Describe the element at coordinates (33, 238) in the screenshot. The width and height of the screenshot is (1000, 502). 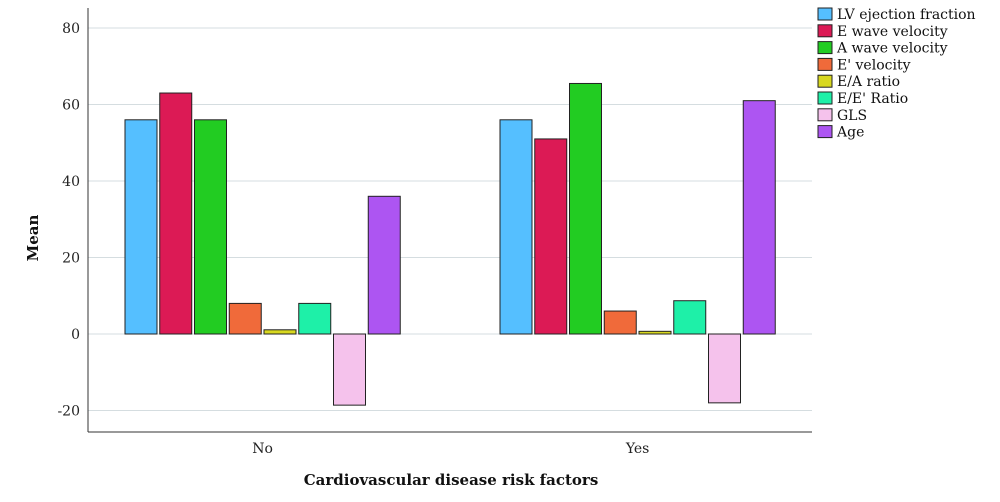
I see `y-axis-title: Mean` at that location.